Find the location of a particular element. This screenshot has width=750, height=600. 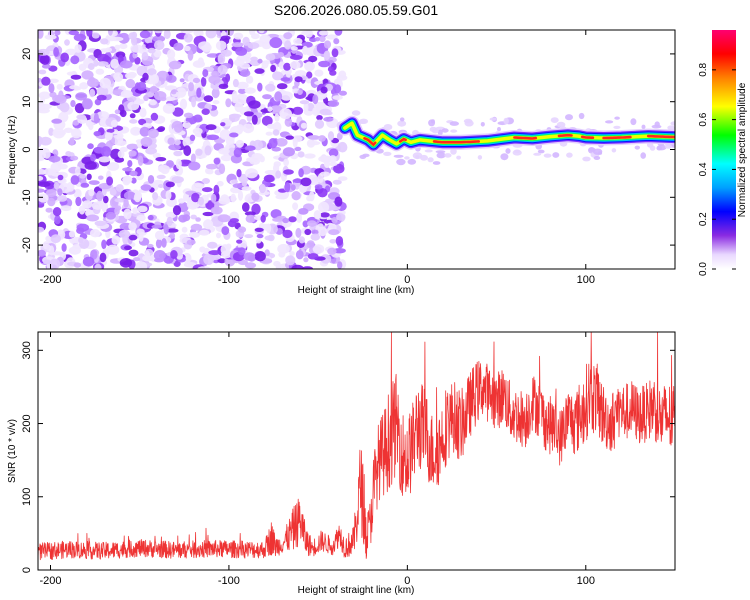

snr-x-tick-label: -200 is located at coordinates (50, 581).